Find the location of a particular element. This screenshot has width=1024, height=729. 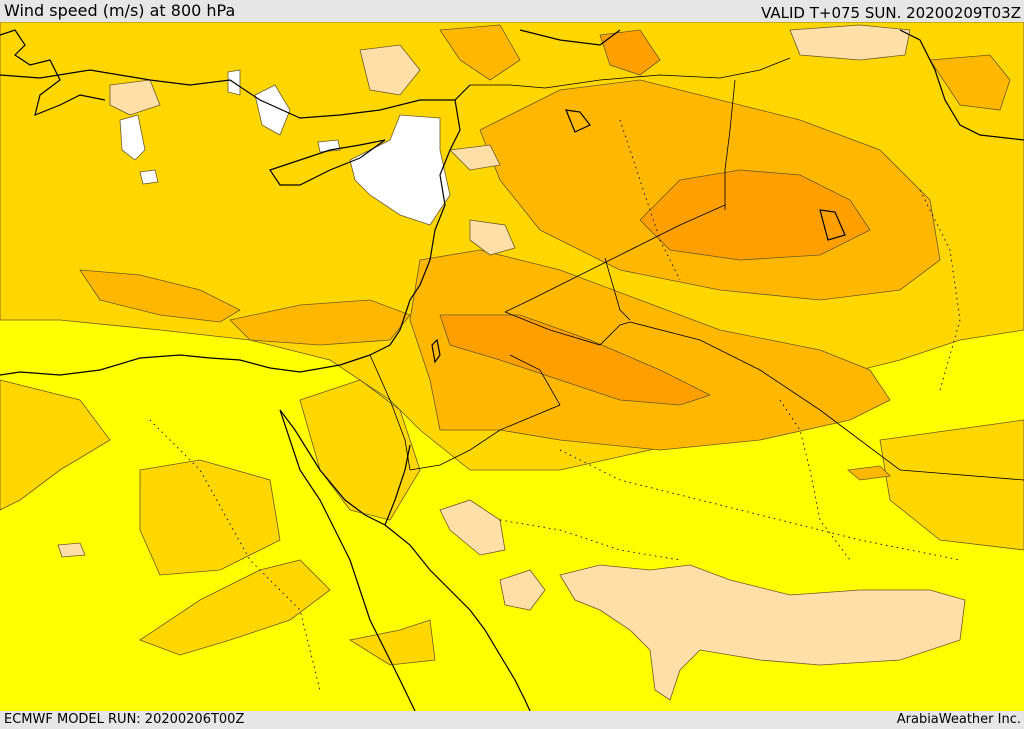

band-yellow-west is located at coordinates (55, 445).